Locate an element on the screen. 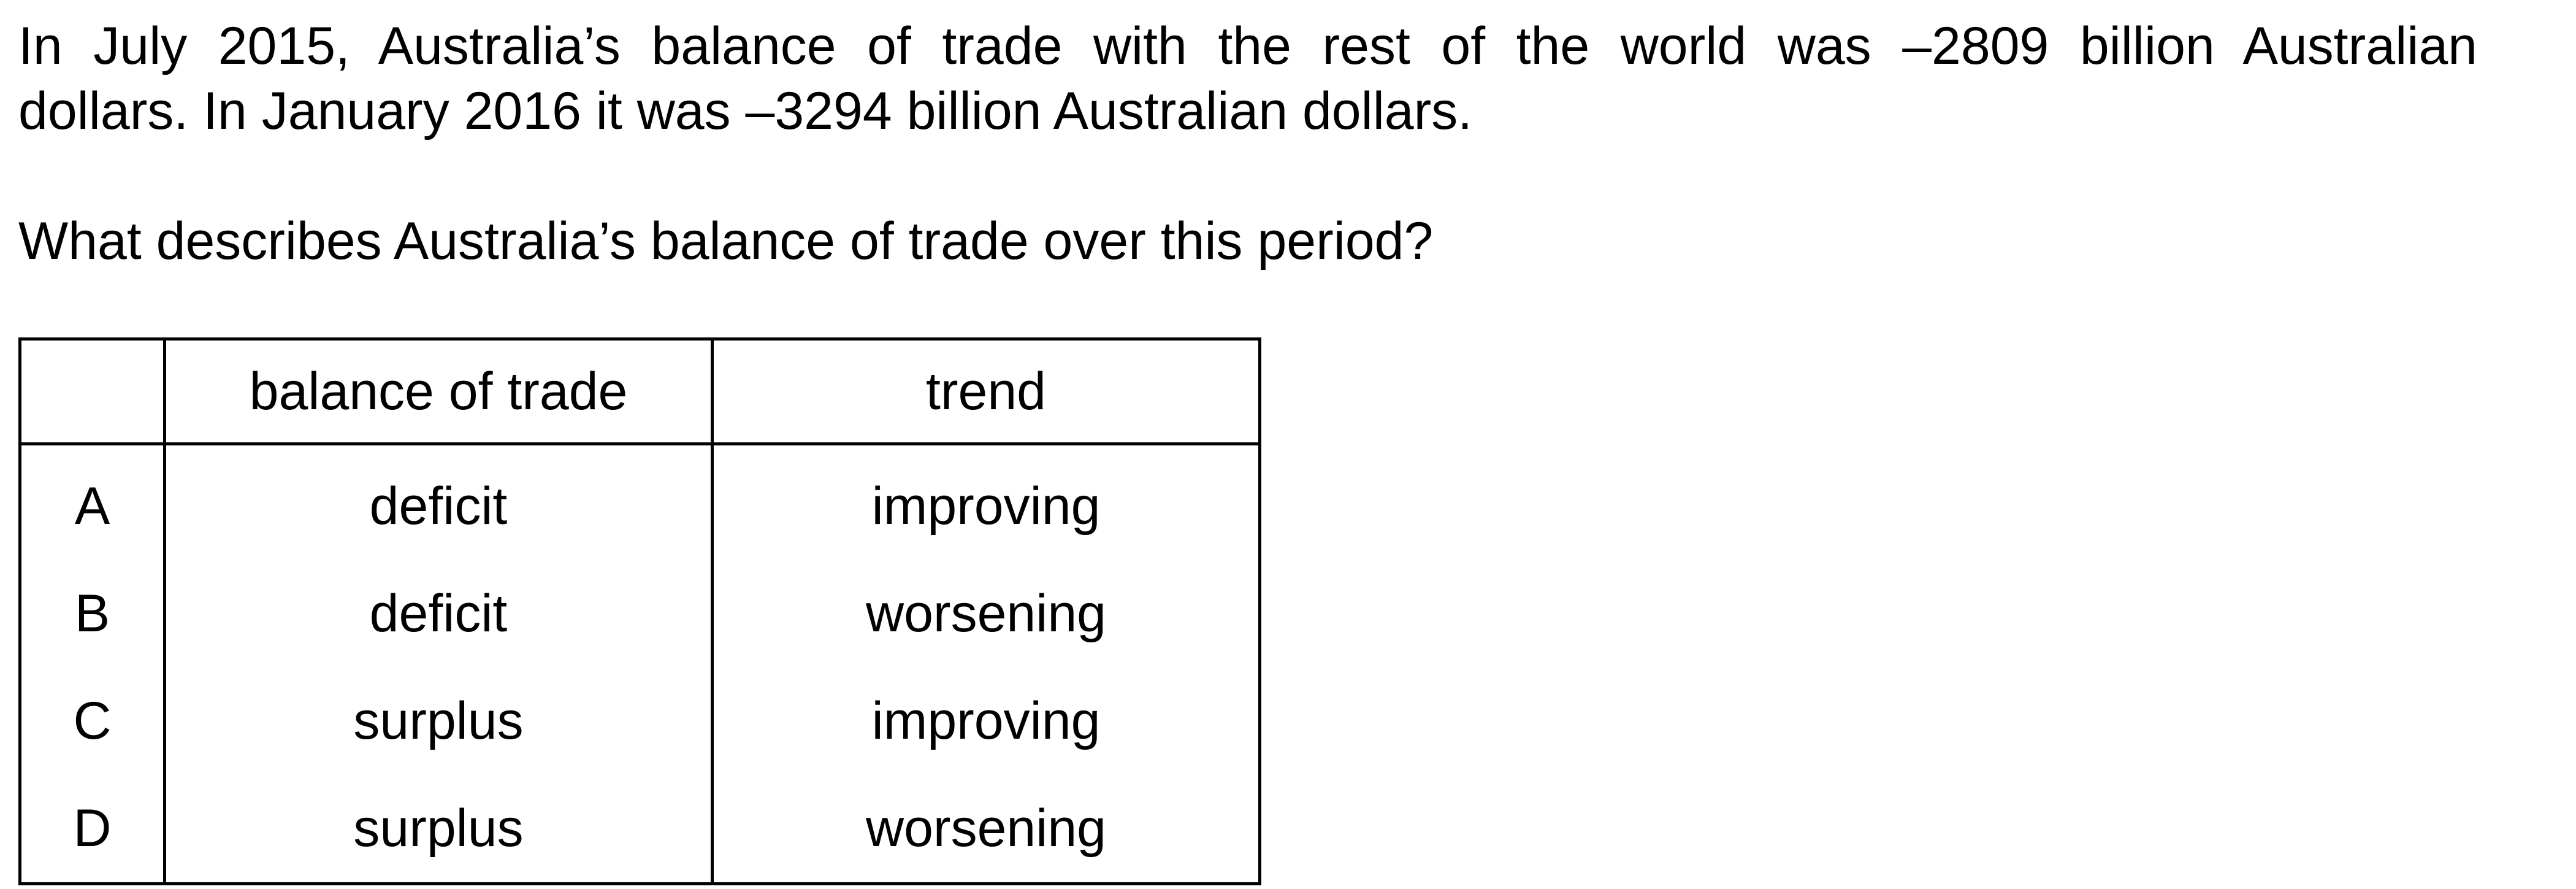 The width and height of the screenshot is (2576, 889). option-row-d: D surplus worsening is located at coordinates (639, 830).